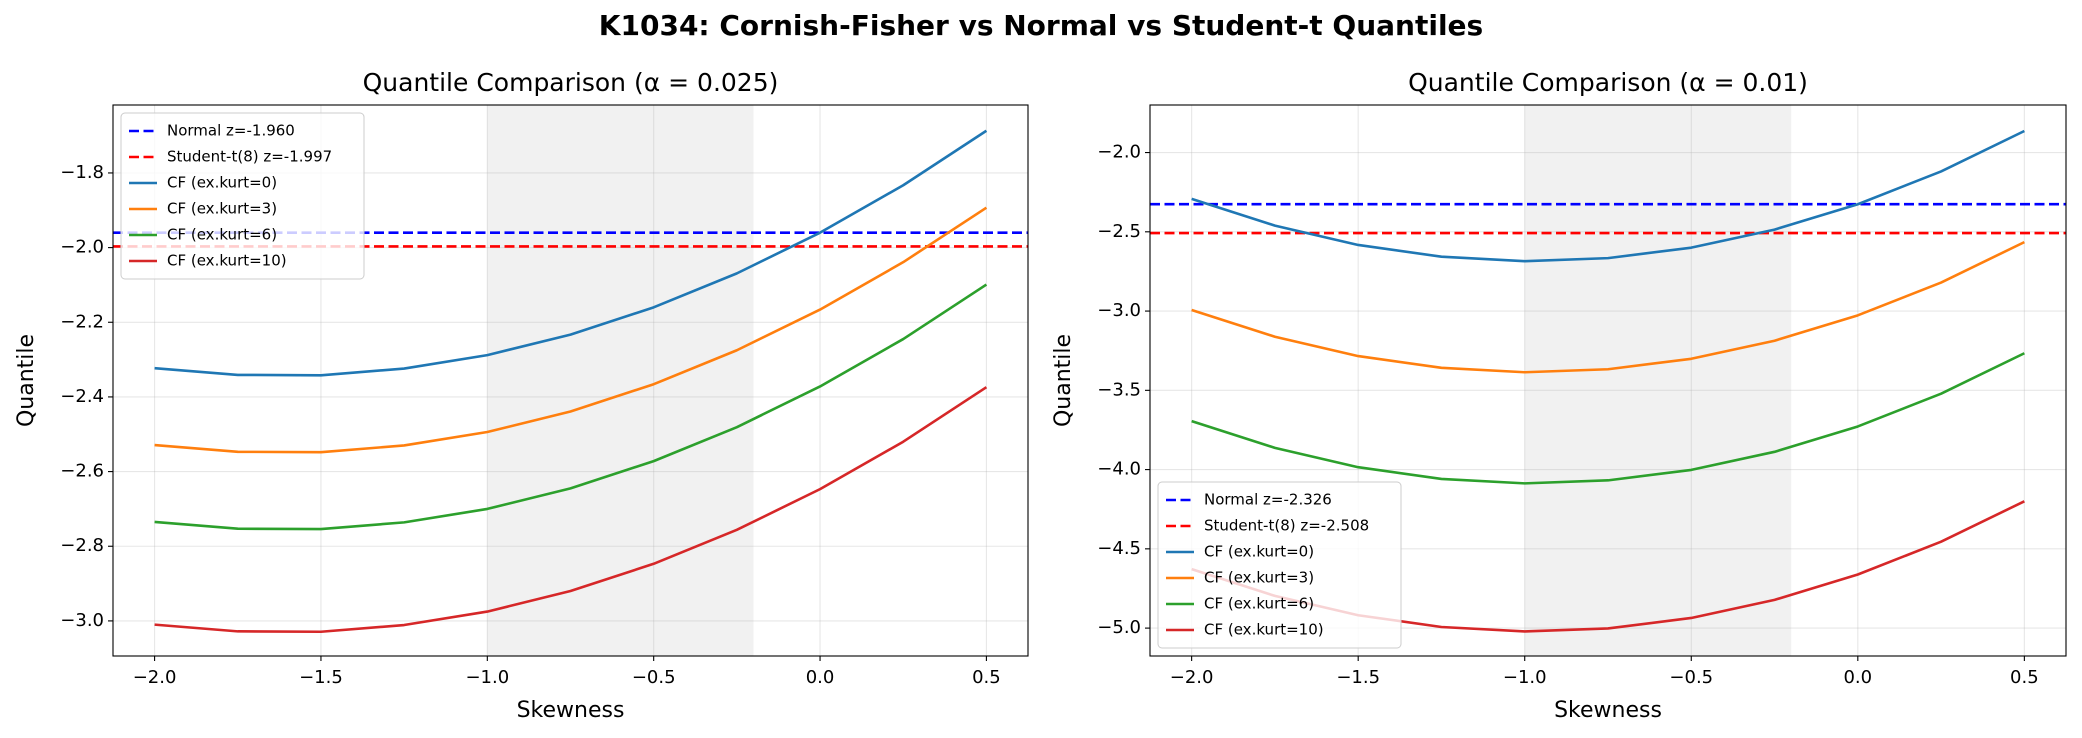  What do you see at coordinates (82, 321) in the screenshot?
I see `y-tick-label: −2.2` at bounding box center [82, 321].